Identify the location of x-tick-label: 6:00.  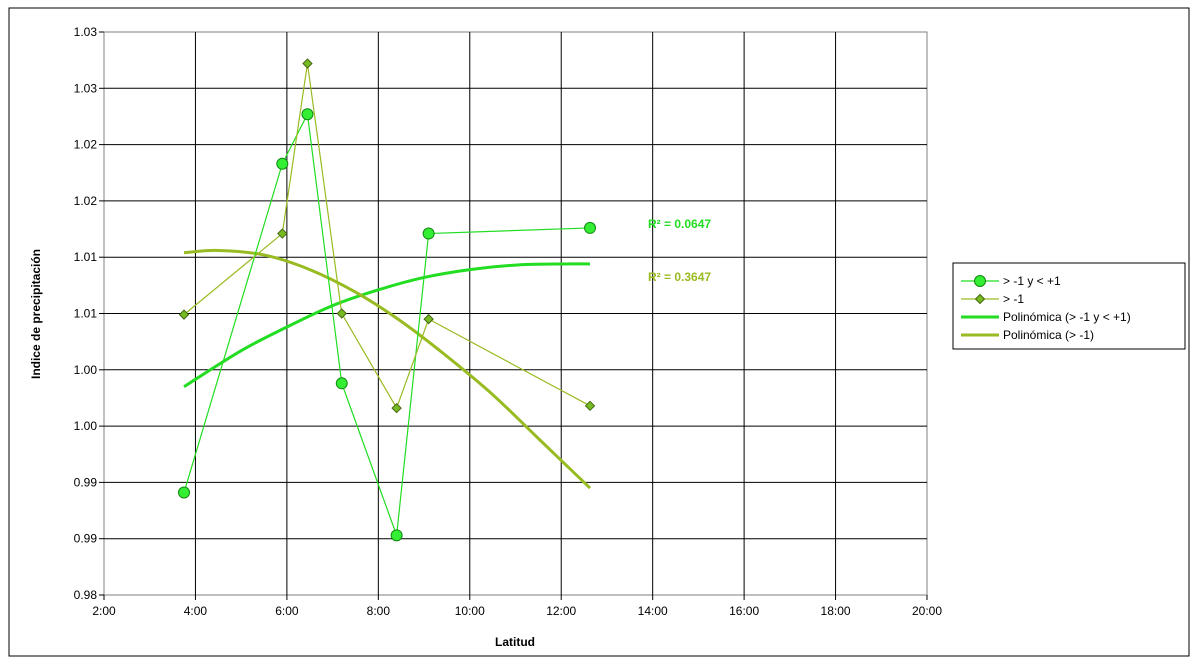
(287, 611).